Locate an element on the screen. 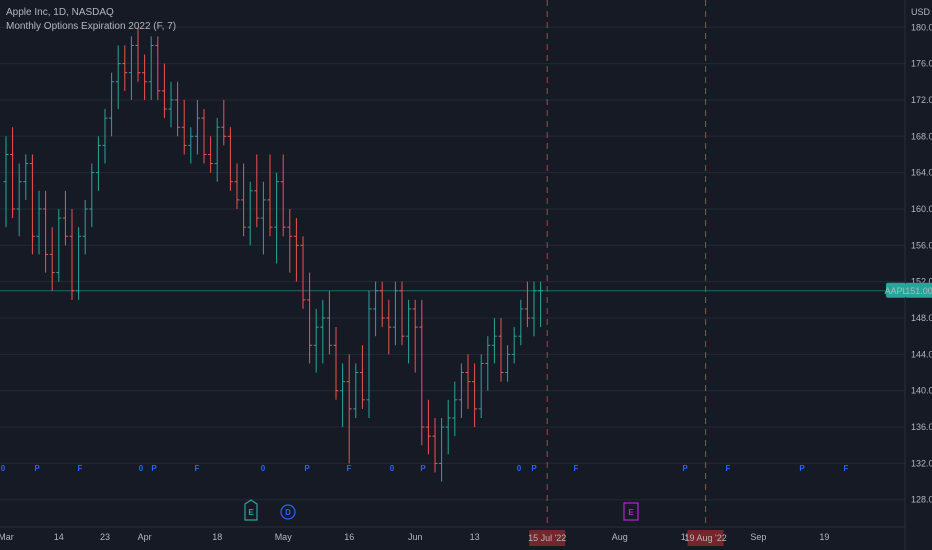 The width and height of the screenshot is (932, 550). event-badge-shape is located at coordinates (288, 512).